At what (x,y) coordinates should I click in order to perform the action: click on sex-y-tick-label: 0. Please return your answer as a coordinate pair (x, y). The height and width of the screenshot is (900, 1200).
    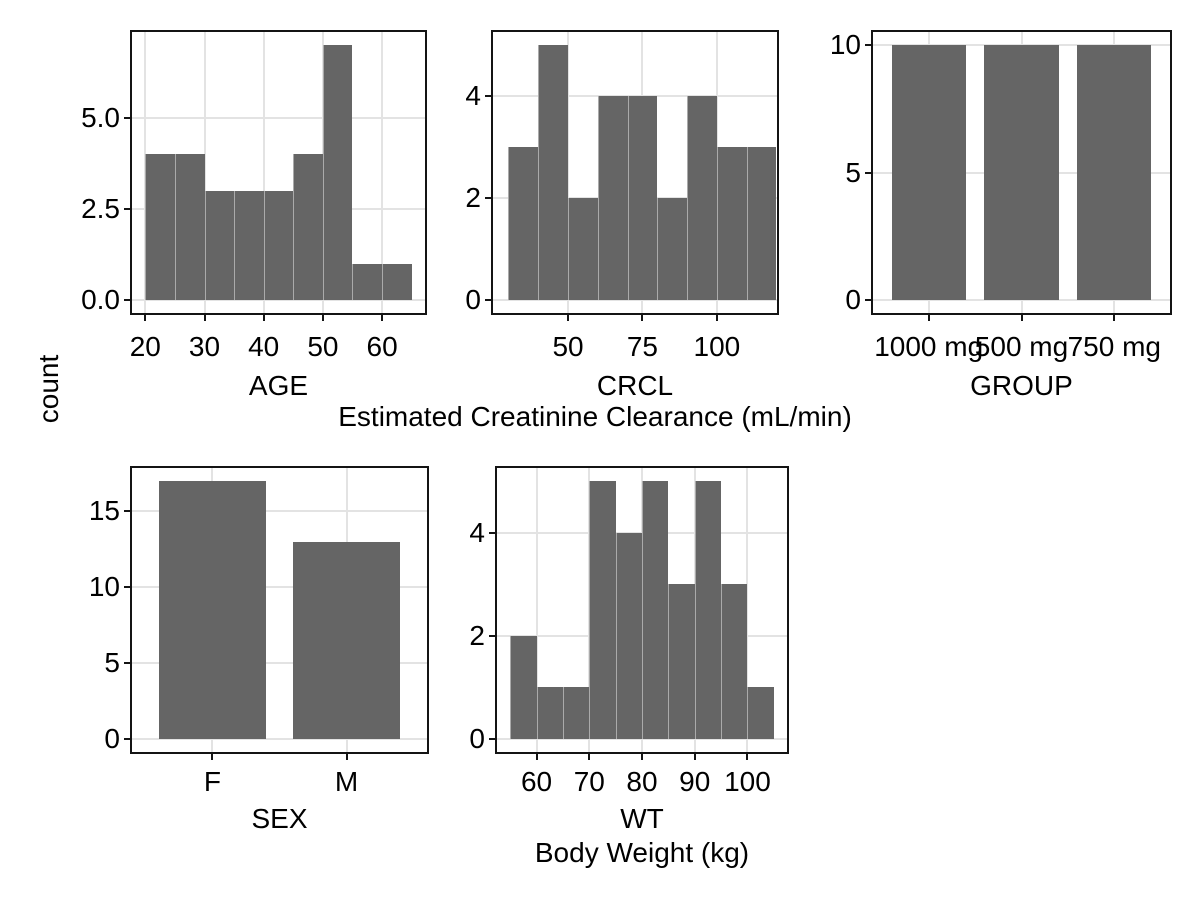
    Looking at the image, I should click on (112, 739).